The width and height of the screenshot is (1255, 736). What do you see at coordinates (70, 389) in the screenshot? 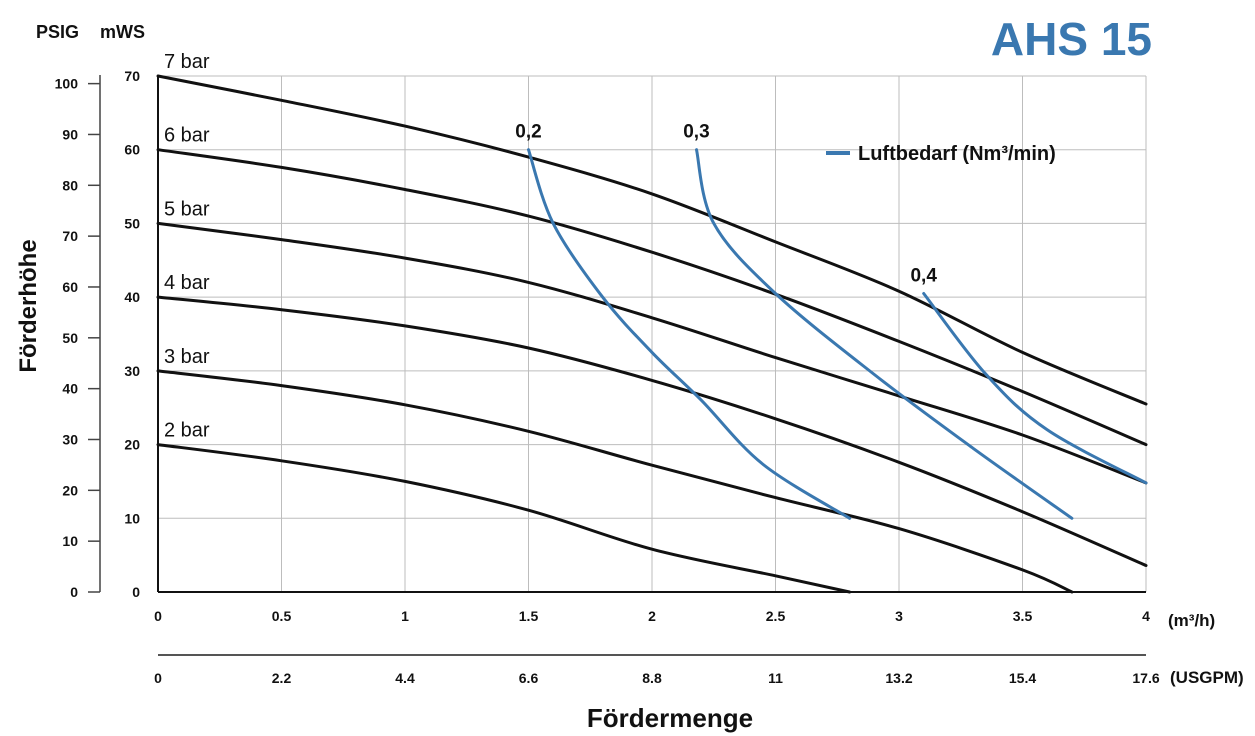
I see `y-tick-psig-40: 40` at bounding box center [70, 389].